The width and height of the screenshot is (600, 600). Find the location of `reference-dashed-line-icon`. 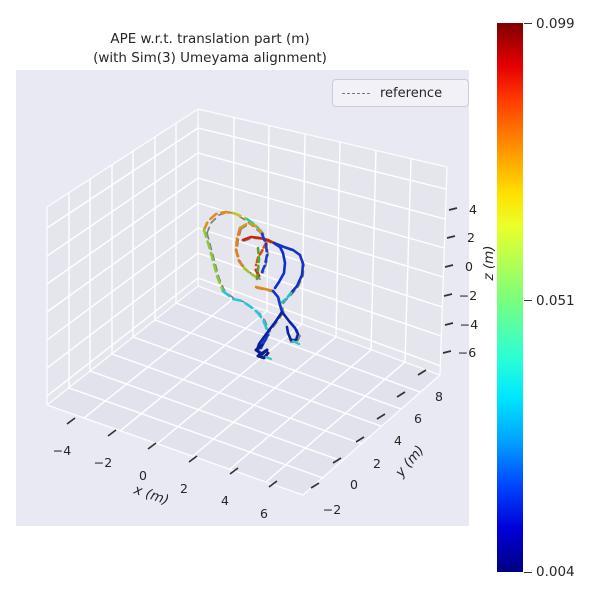

reference-dashed-line-icon is located at coordinates (356, 93).